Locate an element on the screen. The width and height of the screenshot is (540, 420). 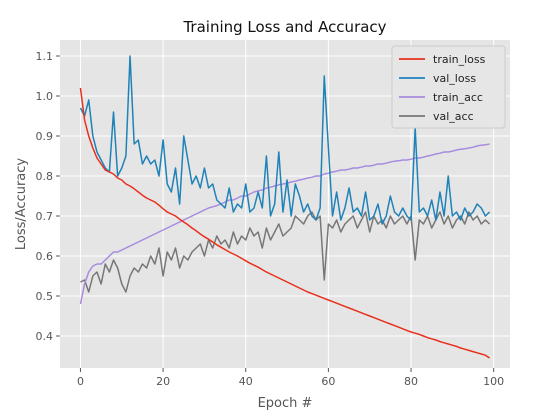
y-tick-label: 0.7 is located at coordinates (45, 216).